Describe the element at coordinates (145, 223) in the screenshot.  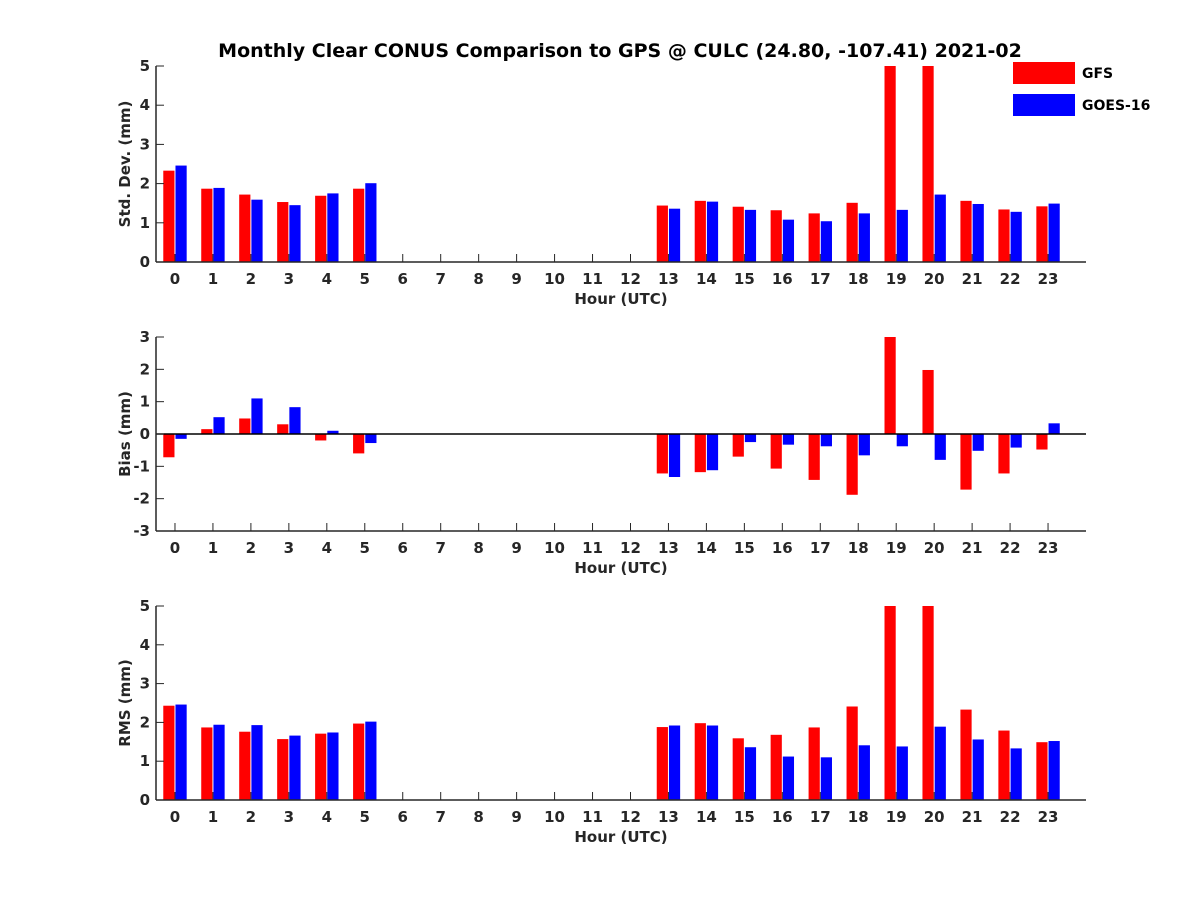
I see `y-tick-label: 1` at that location.